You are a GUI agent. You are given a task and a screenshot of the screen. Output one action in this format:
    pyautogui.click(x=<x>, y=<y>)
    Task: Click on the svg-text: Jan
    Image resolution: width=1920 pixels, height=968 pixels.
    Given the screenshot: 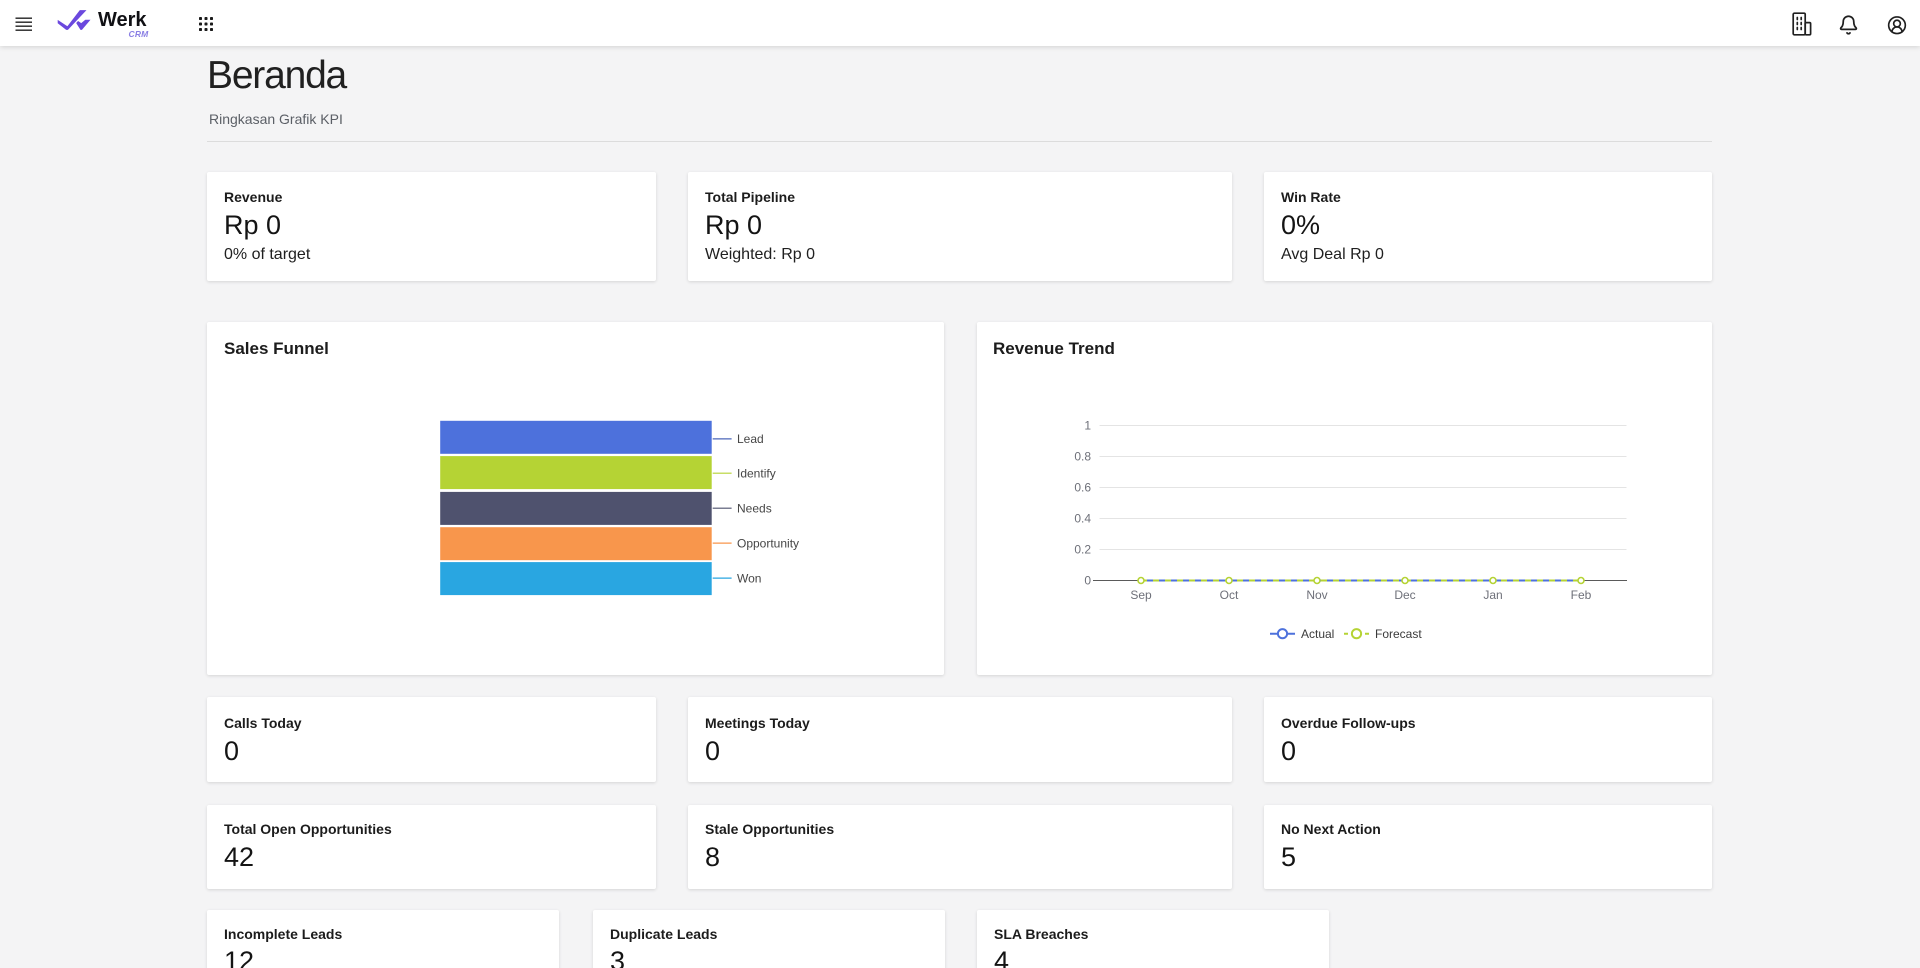 What is the action you would take?
    pyautogui.click(x=1492, y=595)
    